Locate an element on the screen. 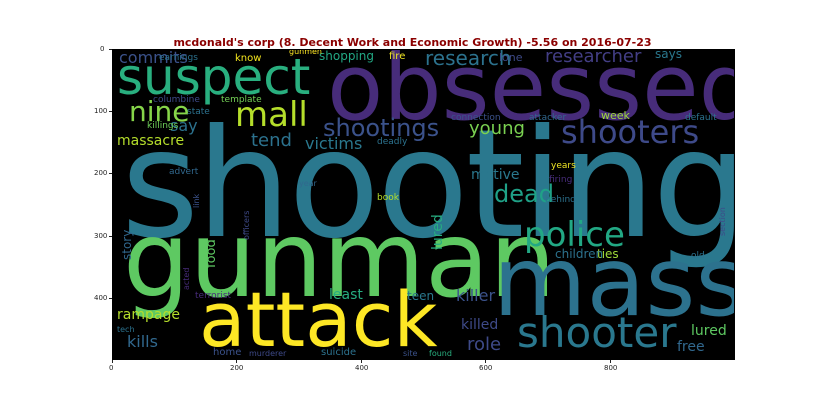 This screenshot has width=825, height=412. word-old: old is located at coordinates (698, 256).